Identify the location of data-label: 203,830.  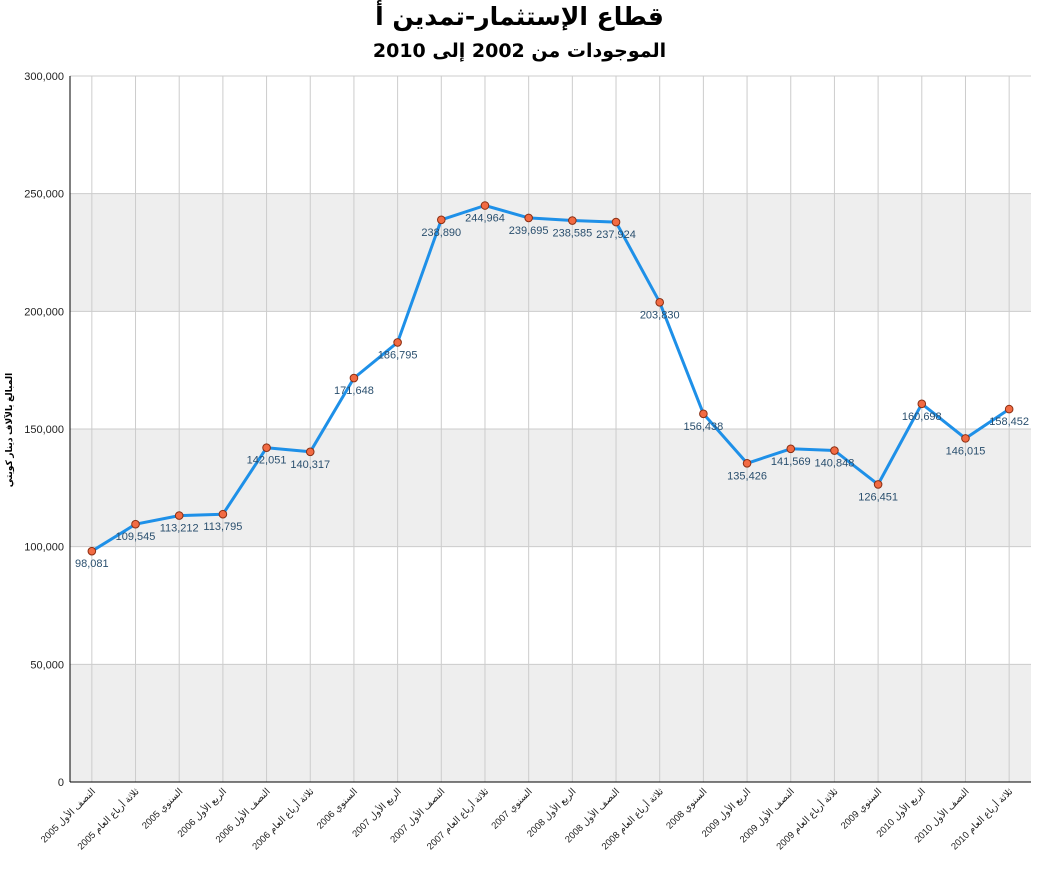
(660, 315).